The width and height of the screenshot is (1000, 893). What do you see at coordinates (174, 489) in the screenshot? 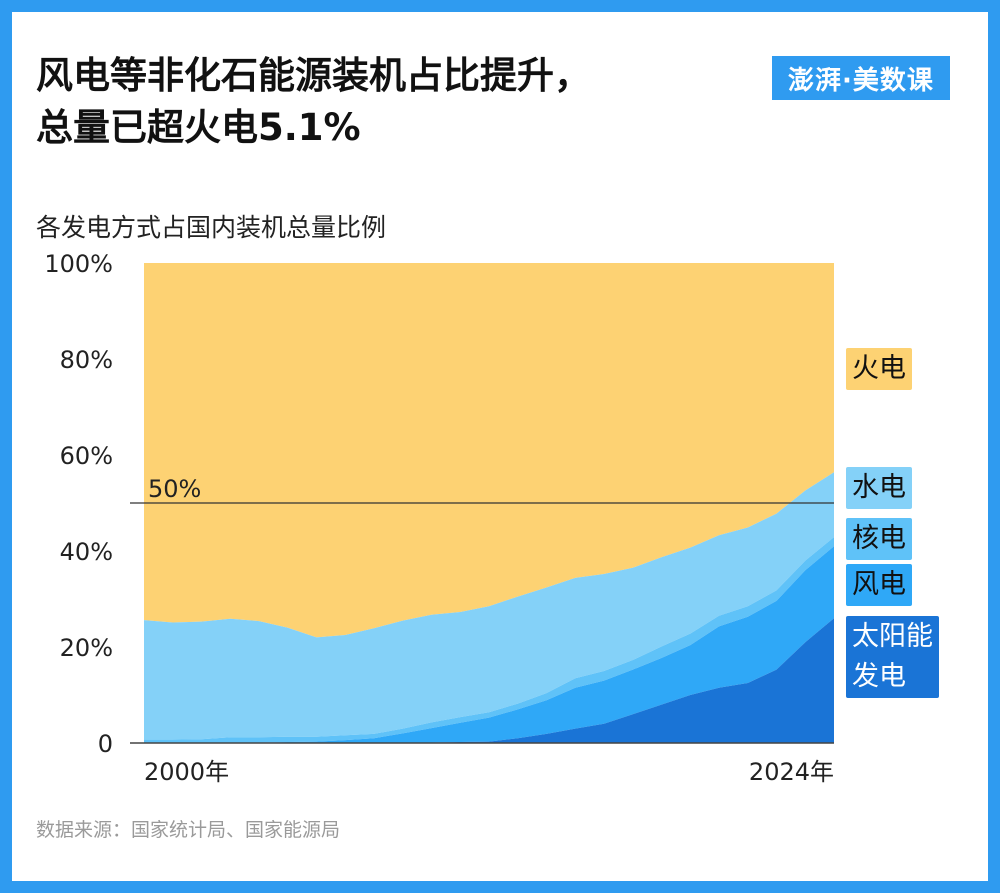
I see `reference-line-label: 50%` at bounding box center [174, 489].